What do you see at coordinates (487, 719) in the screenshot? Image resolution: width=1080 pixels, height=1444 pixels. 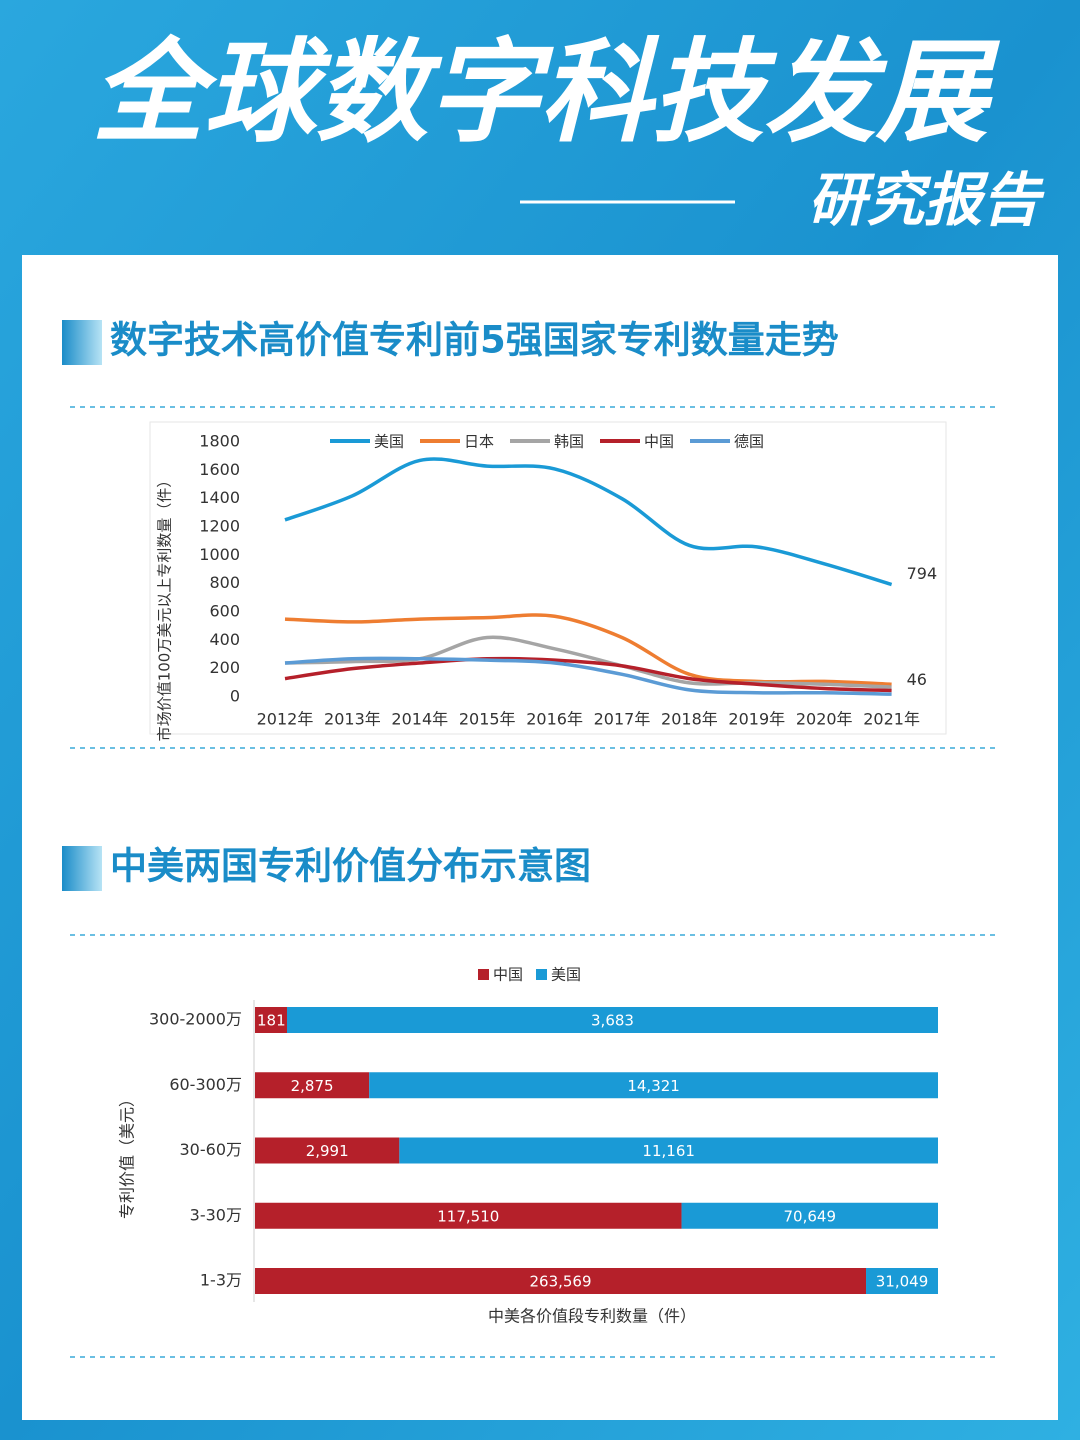 I see `x-tick-label: 2015年` at bounding box center [487, 719].